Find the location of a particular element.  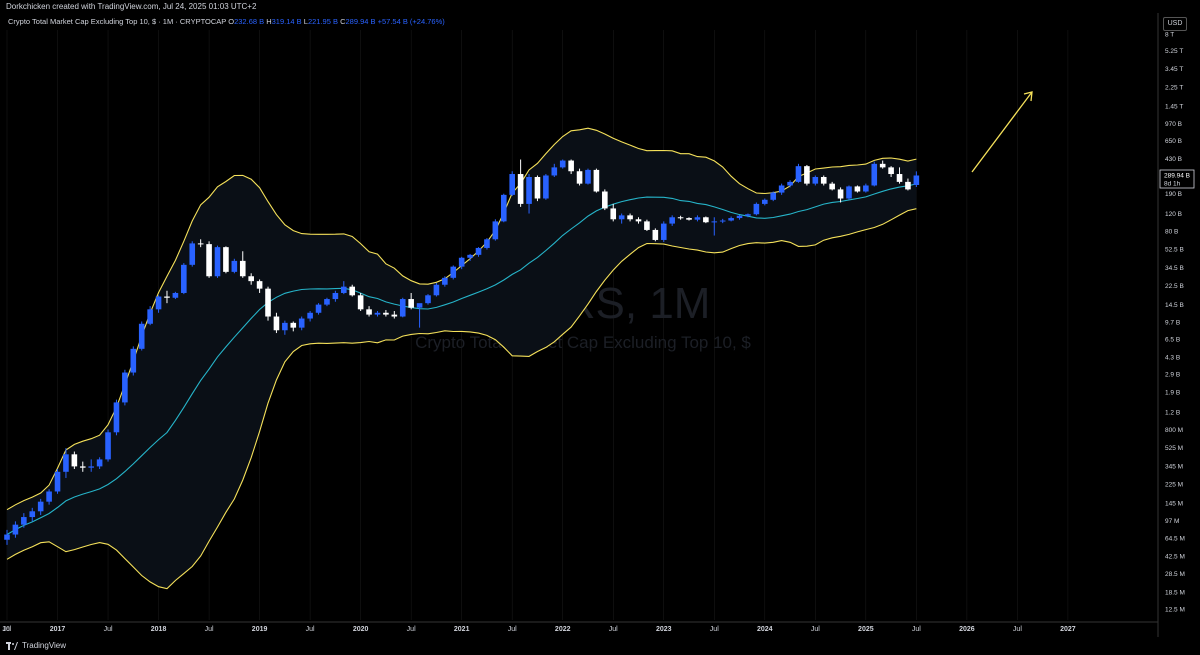

last-price-countdown: 8d 1h is located at coordinates (1172, 184).